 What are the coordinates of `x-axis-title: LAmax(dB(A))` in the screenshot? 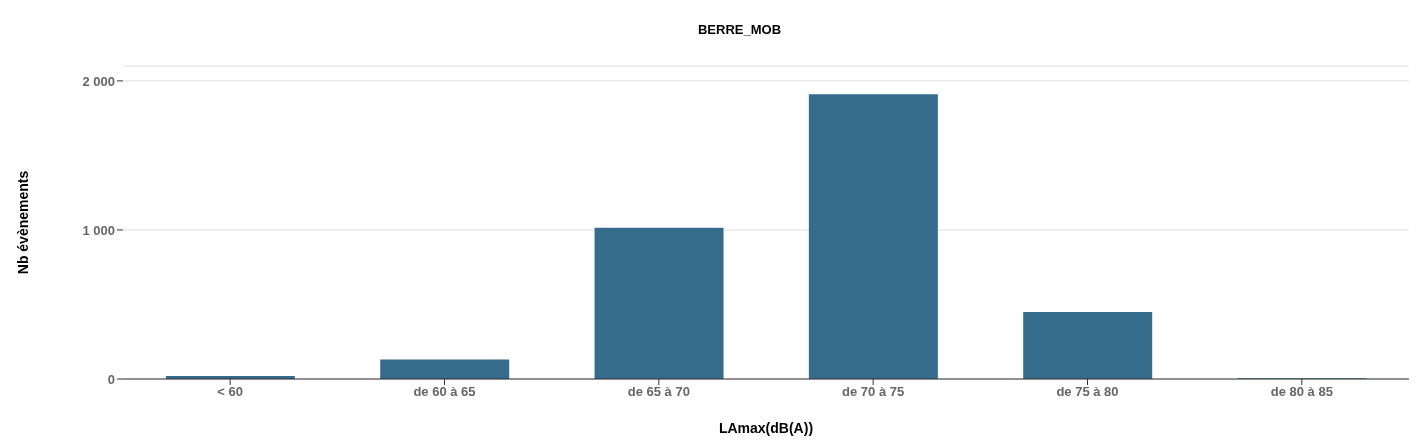 It's located at (766, 428).